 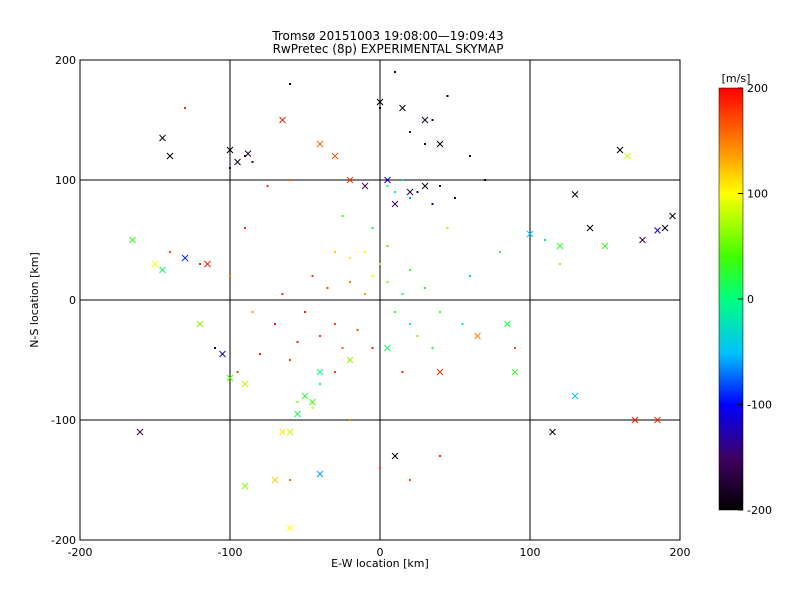 I want to click on colorbar-tick-label: 200, so click(x=757, y=88).